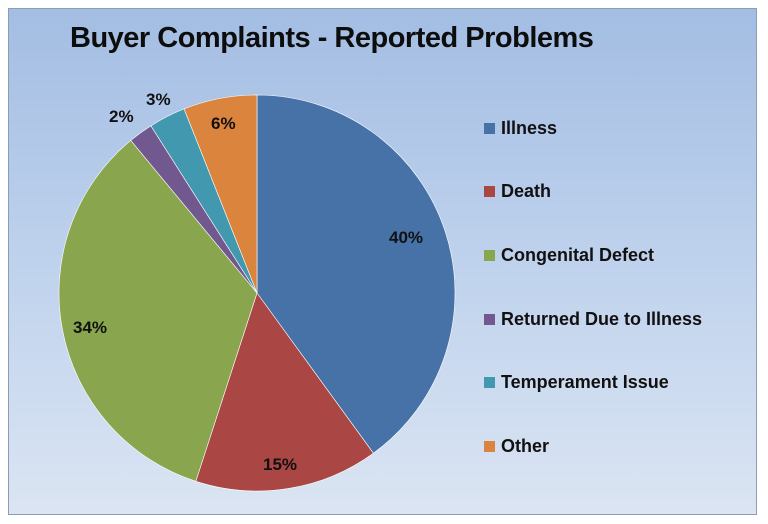 This screenshot has height=524, width=768. I want to click on legend-item-congenital-defect: Congenital Defect, so click(569, 255).